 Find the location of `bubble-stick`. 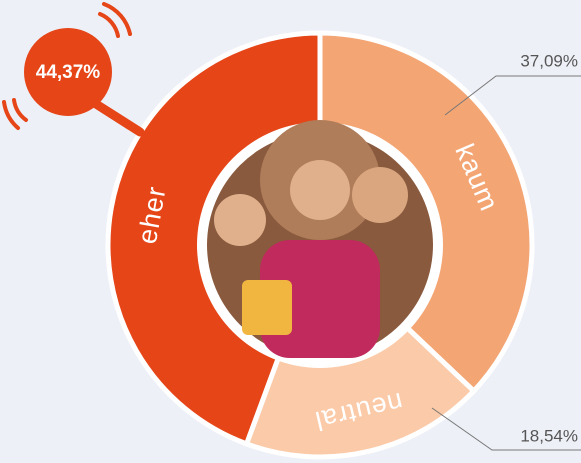

bubble-stick is located at coordinates (118, 118).